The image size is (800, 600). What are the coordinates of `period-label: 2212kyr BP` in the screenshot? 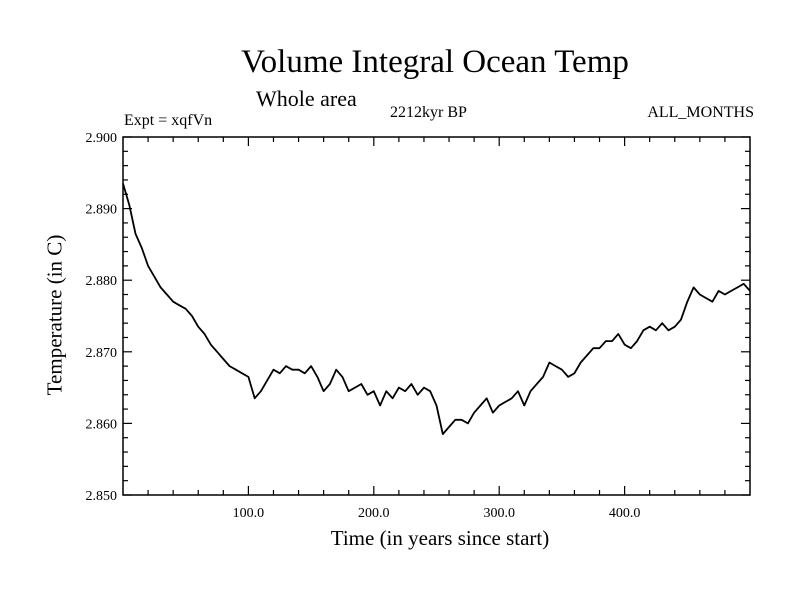 It's located at (428, 112).